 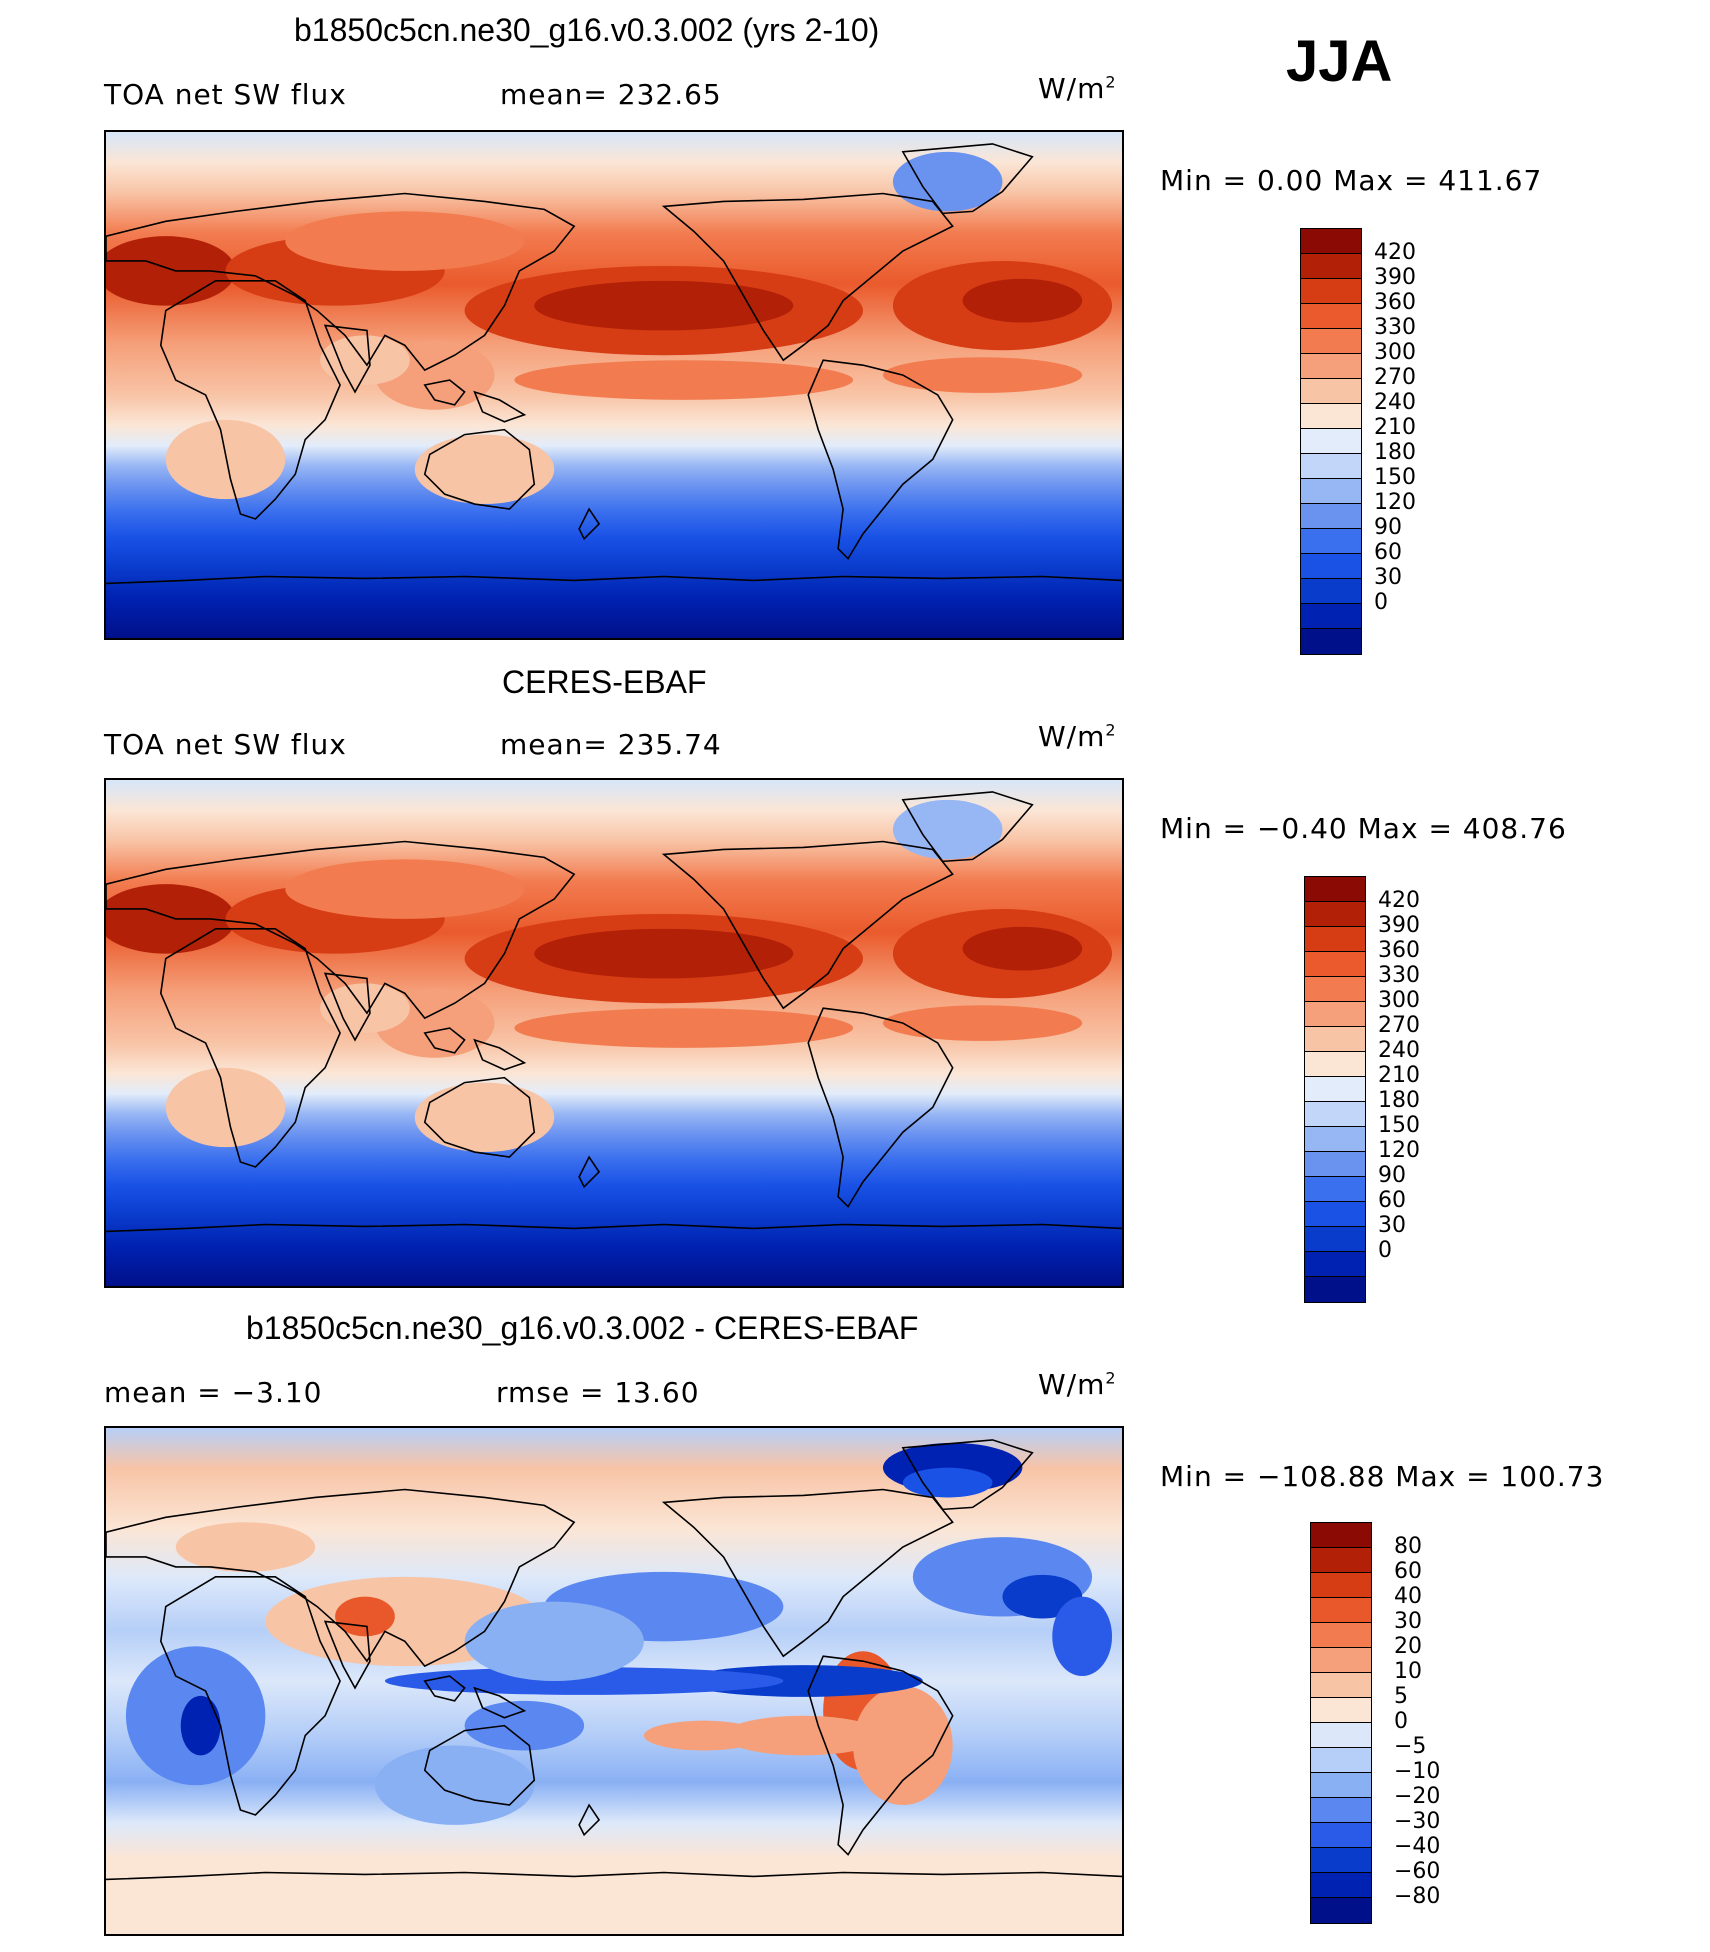 What do you see at coordinates (1363, 828) in the screenshot?
I see `panel2-minmax: Min = −0.40 Max = 408.76` at bounding box center [1363, 828].